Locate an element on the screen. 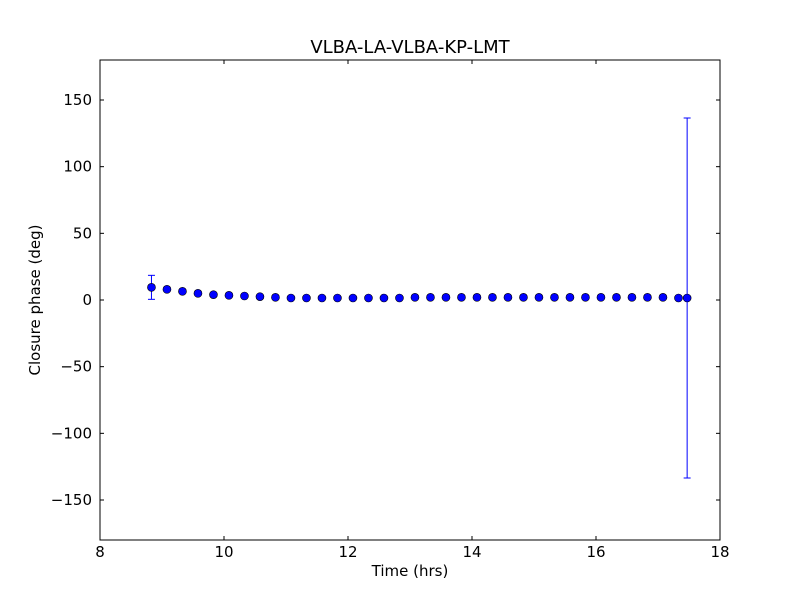  y-tick-label: −50 is located at coordinates (76, 367).